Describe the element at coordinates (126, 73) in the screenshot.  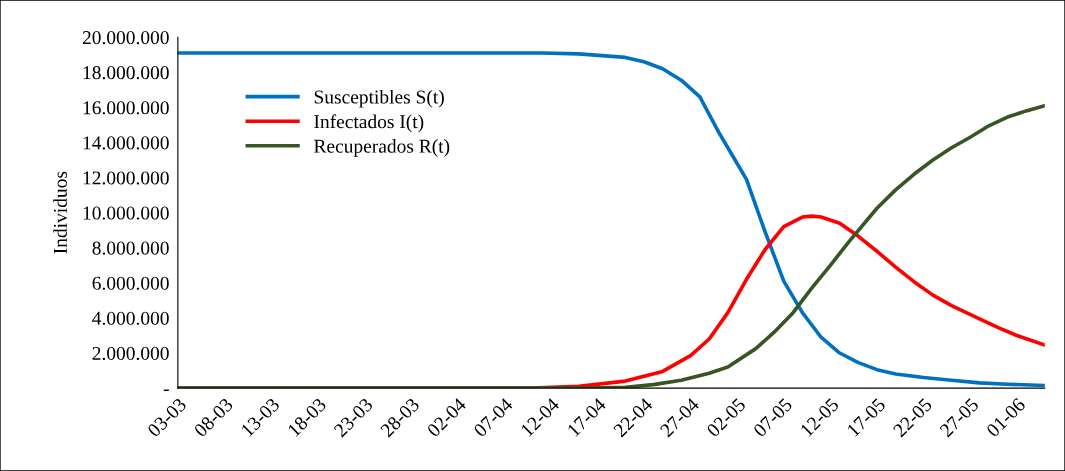
I see `y-tick-label: 18.000.000` at that location.